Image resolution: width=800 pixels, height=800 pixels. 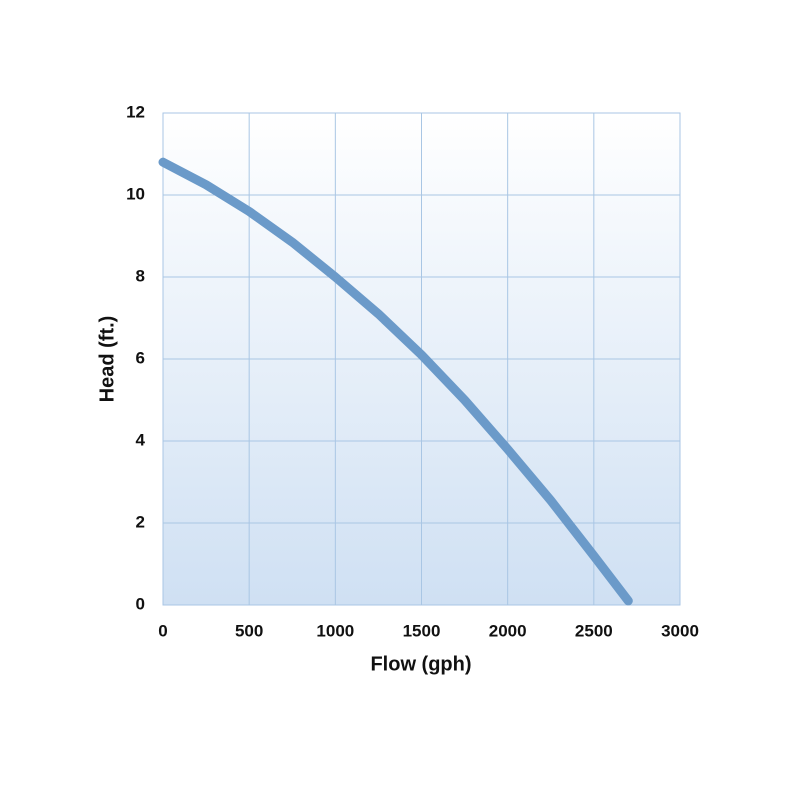 I want to click on x-tick-label: 3000, so click(x=680, y=630).